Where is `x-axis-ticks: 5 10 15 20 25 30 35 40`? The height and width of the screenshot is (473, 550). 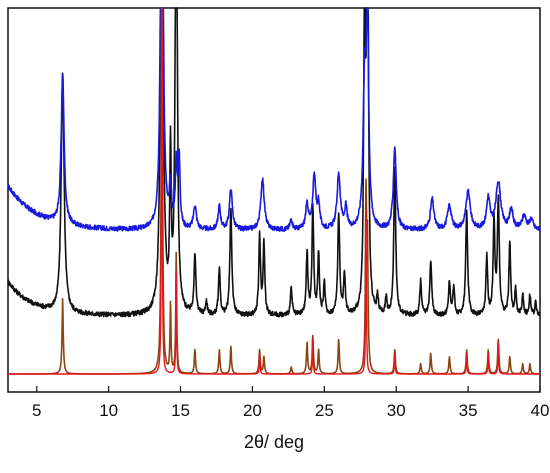
x-axis-ticks: 5 10 15 20 25 30 35 40 is located at coordinates (290, 403).